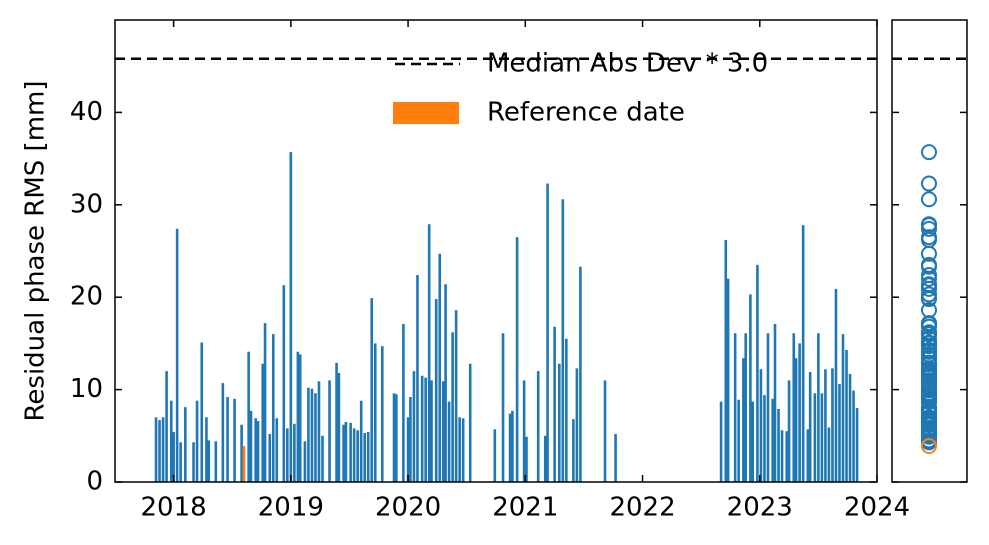 This screenshot has width=989, height=545. What do you see at coordinates (426, 113) in the screenshot?
I see `legend-swatch` at bounding box center [426, 113].